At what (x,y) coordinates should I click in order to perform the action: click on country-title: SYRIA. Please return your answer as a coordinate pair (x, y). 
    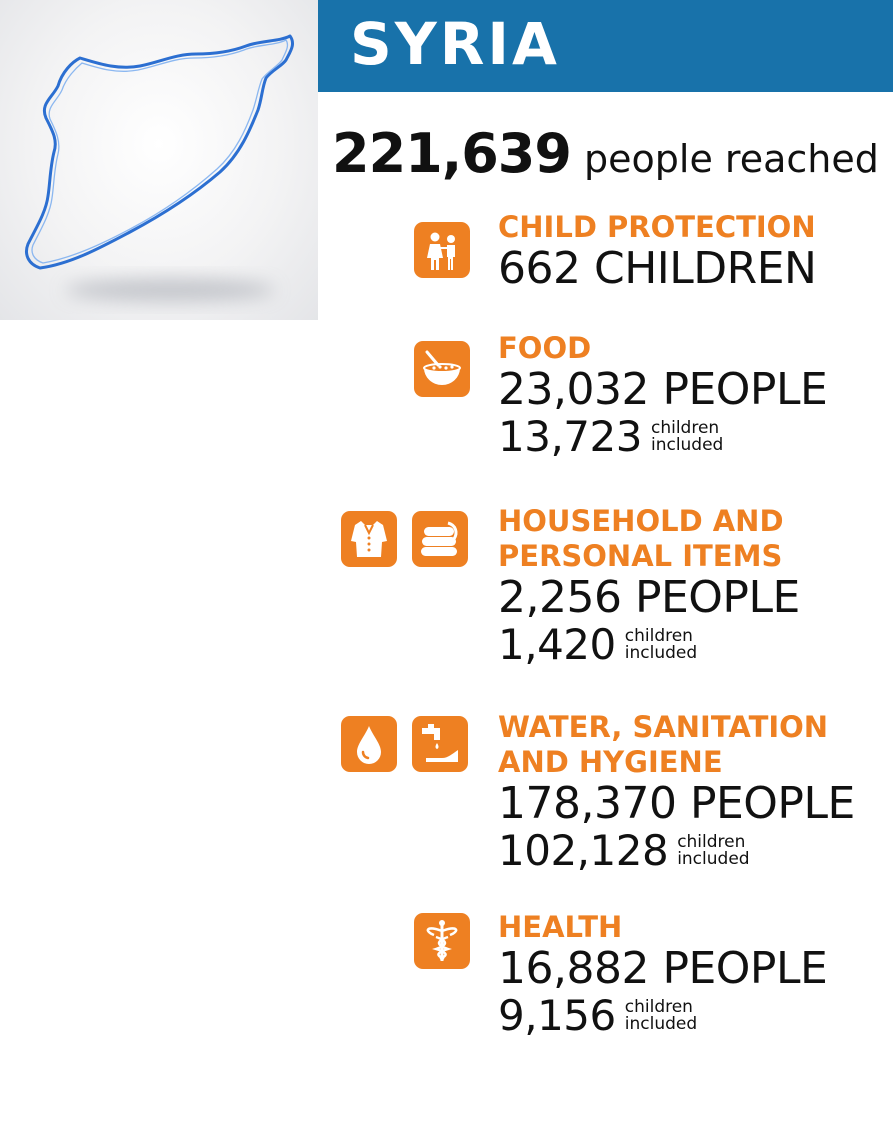
    Looking at the image, I should click on (455, 44).